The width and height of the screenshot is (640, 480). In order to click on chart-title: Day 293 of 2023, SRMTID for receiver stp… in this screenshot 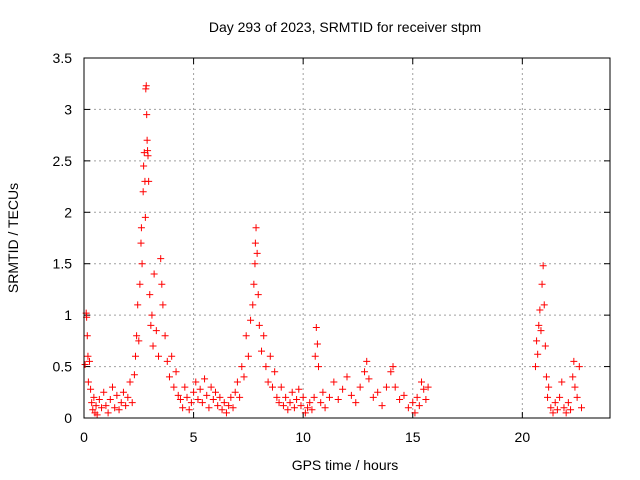, I will do `click(345, 27)`.